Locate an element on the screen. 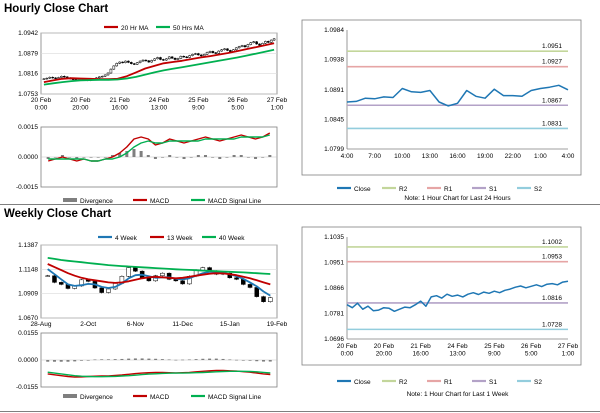 The height and width of the screenshot is (413, 600). weekly_price-ma13-line is located at coordinates (159, 274).